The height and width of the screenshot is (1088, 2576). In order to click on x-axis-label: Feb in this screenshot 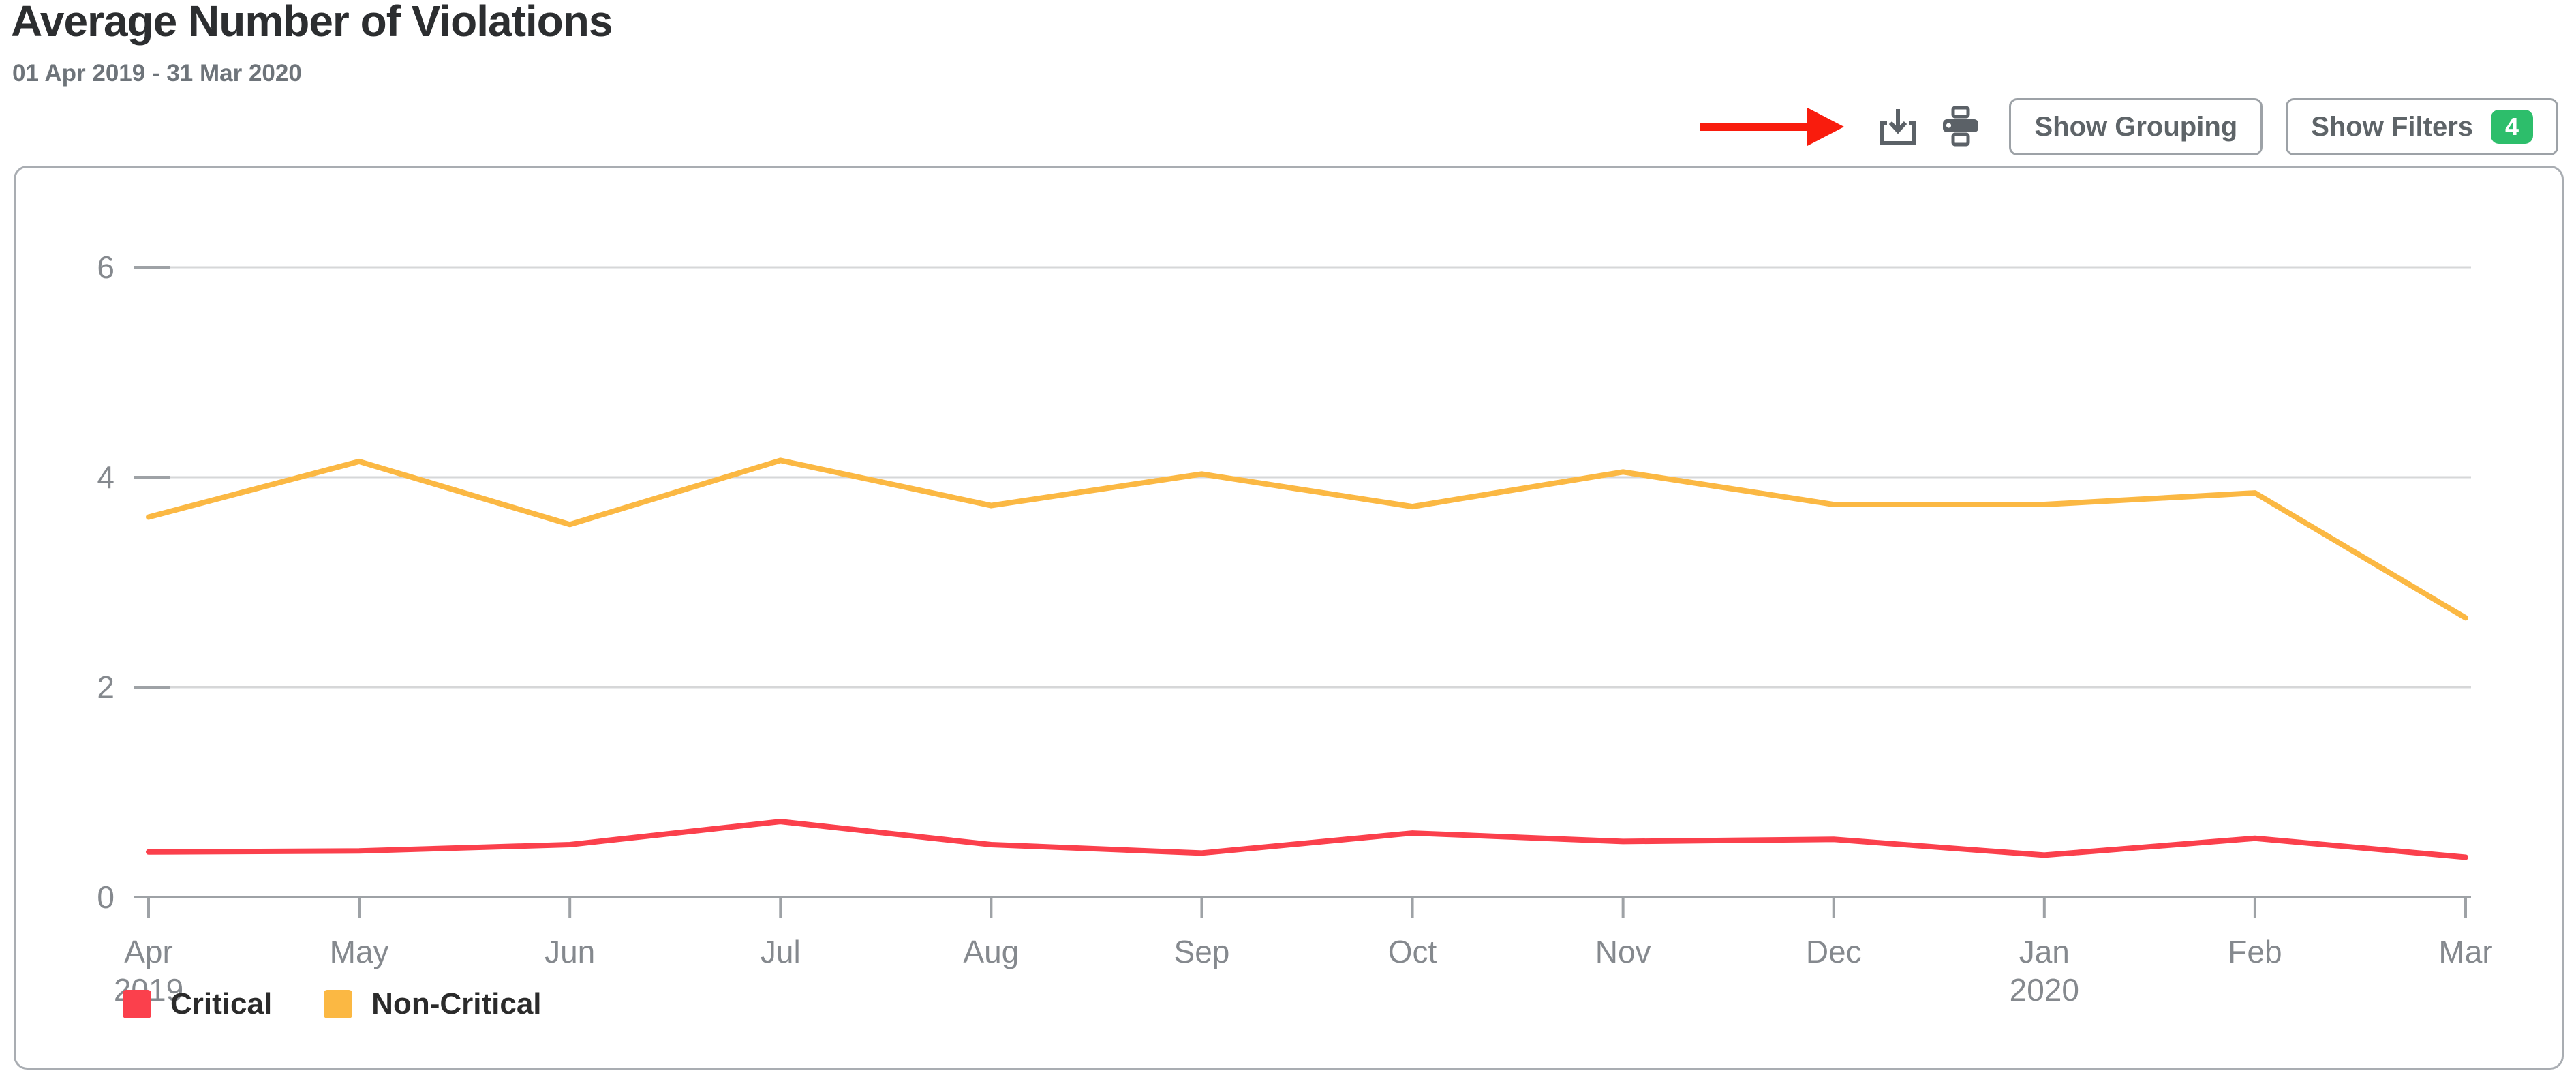, I will do `click(2255, 951)`.